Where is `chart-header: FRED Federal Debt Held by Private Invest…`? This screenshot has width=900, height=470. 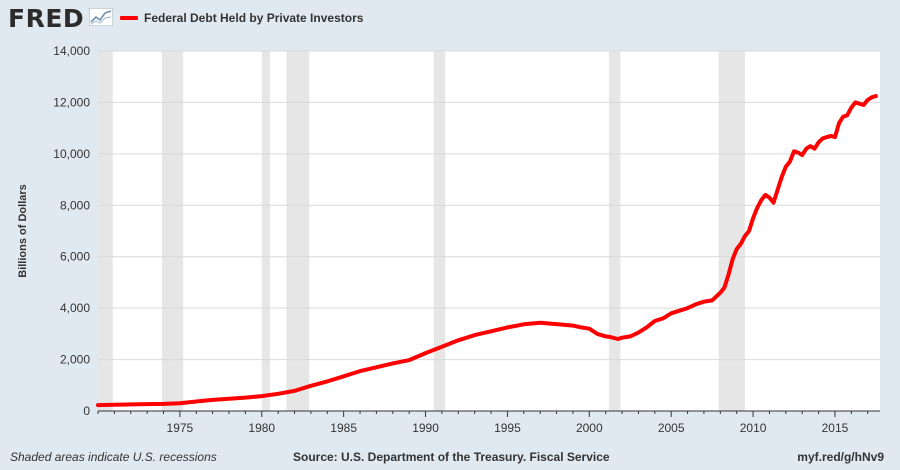
chart-header: FRED Federal Debt Held by Private Invest… is located at coordinates (450, 20).